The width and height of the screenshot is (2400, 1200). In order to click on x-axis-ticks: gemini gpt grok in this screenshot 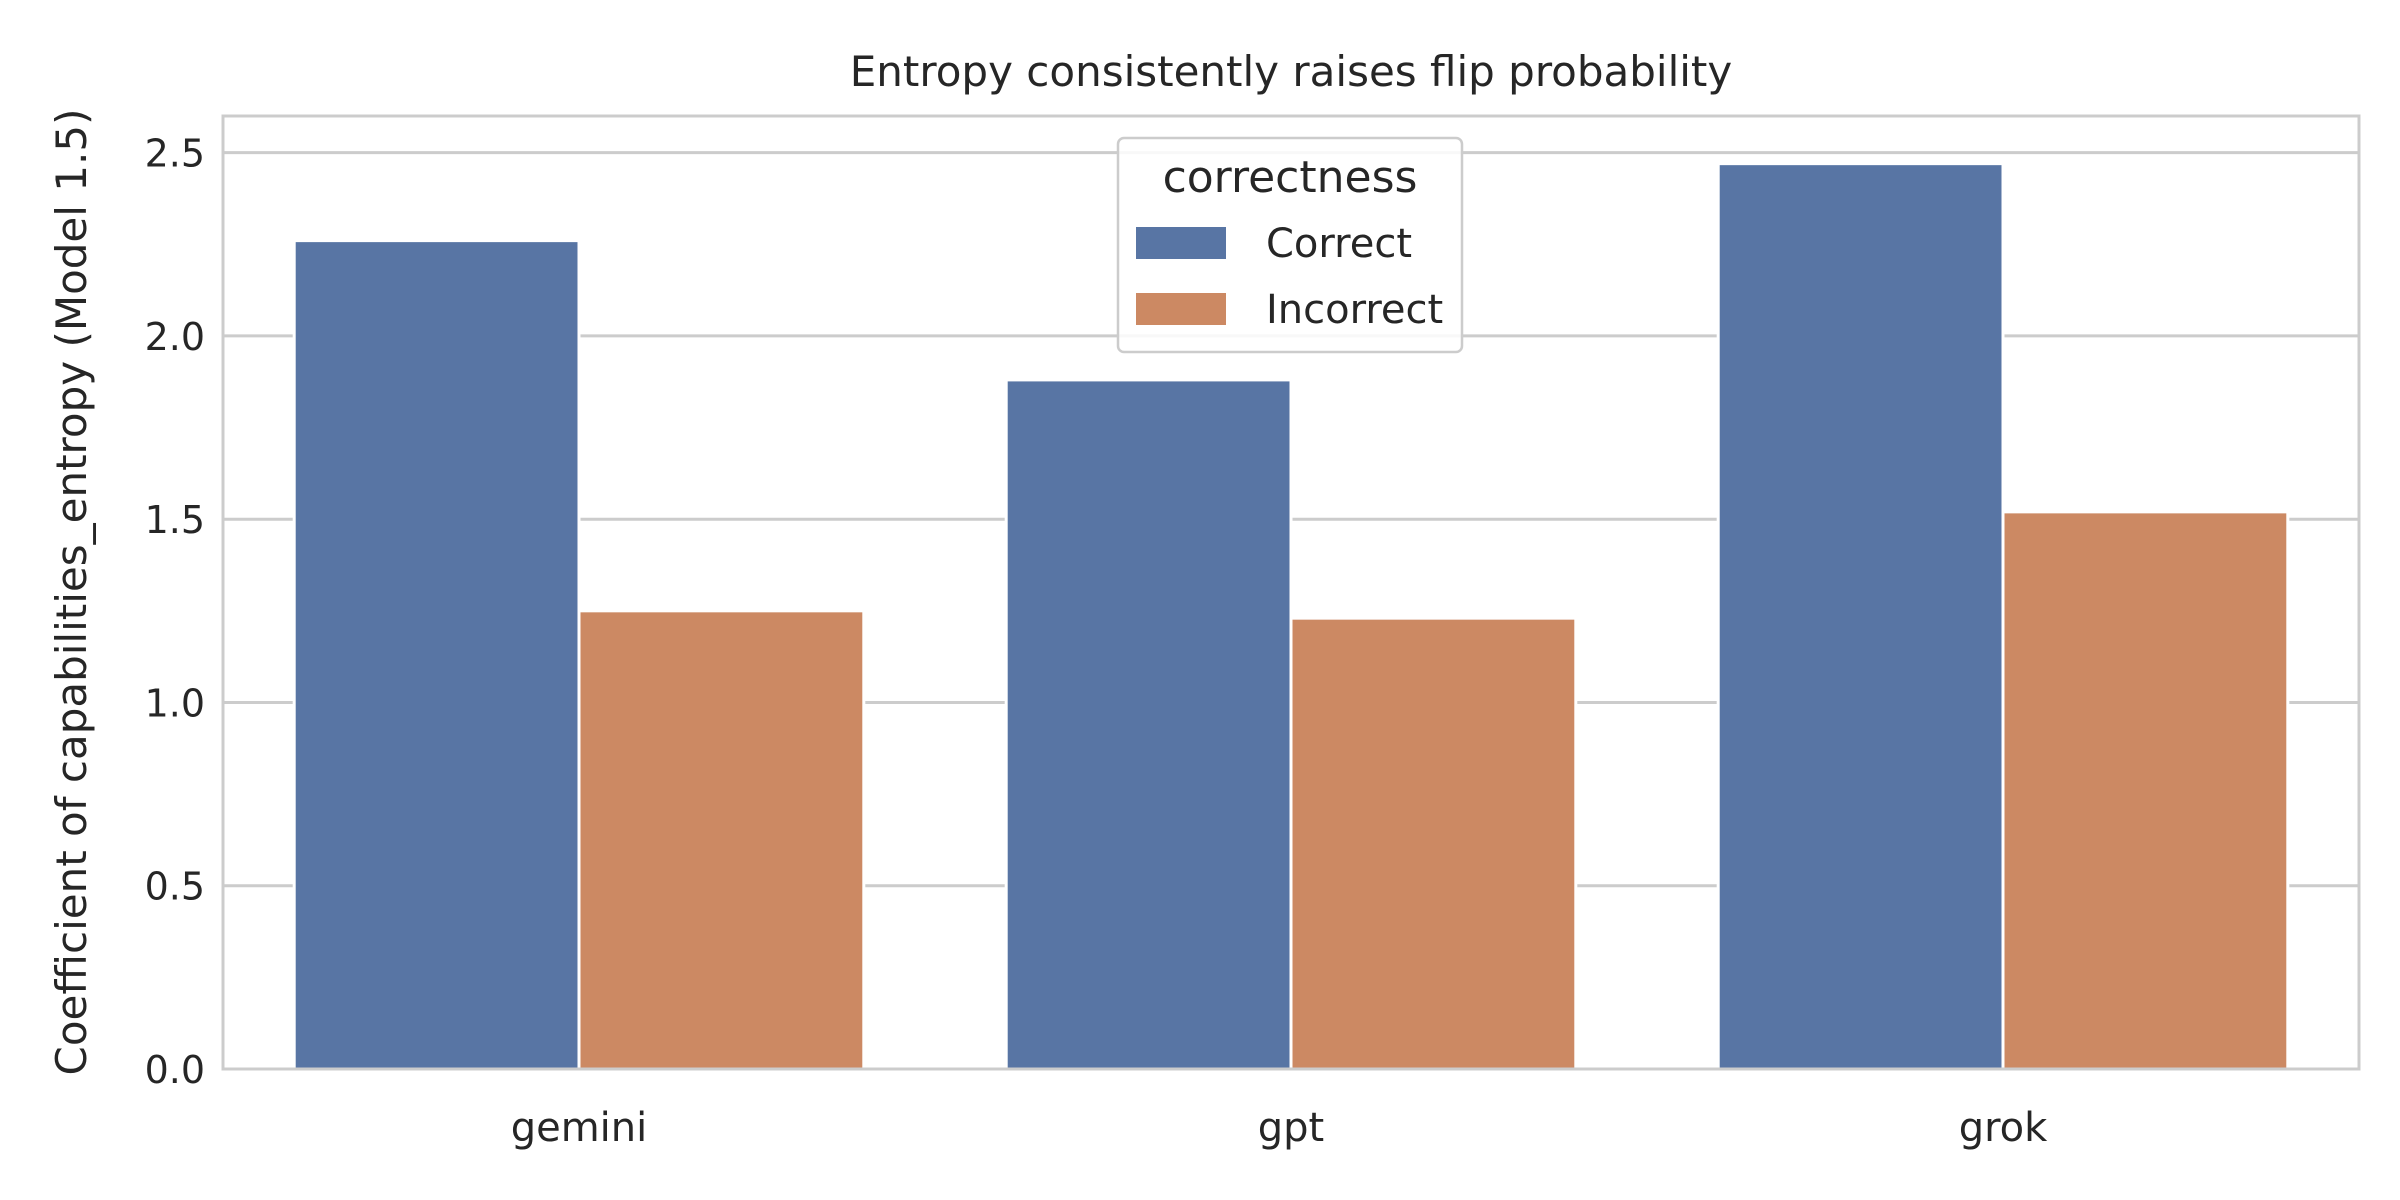, I will do `click(1279, 1128)`.